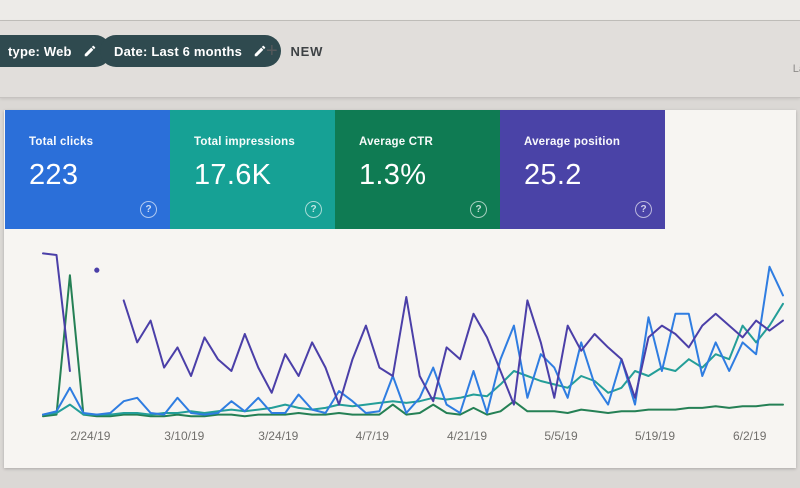  I want to click on metric-card-label: Total impressions, so click(244, 142).